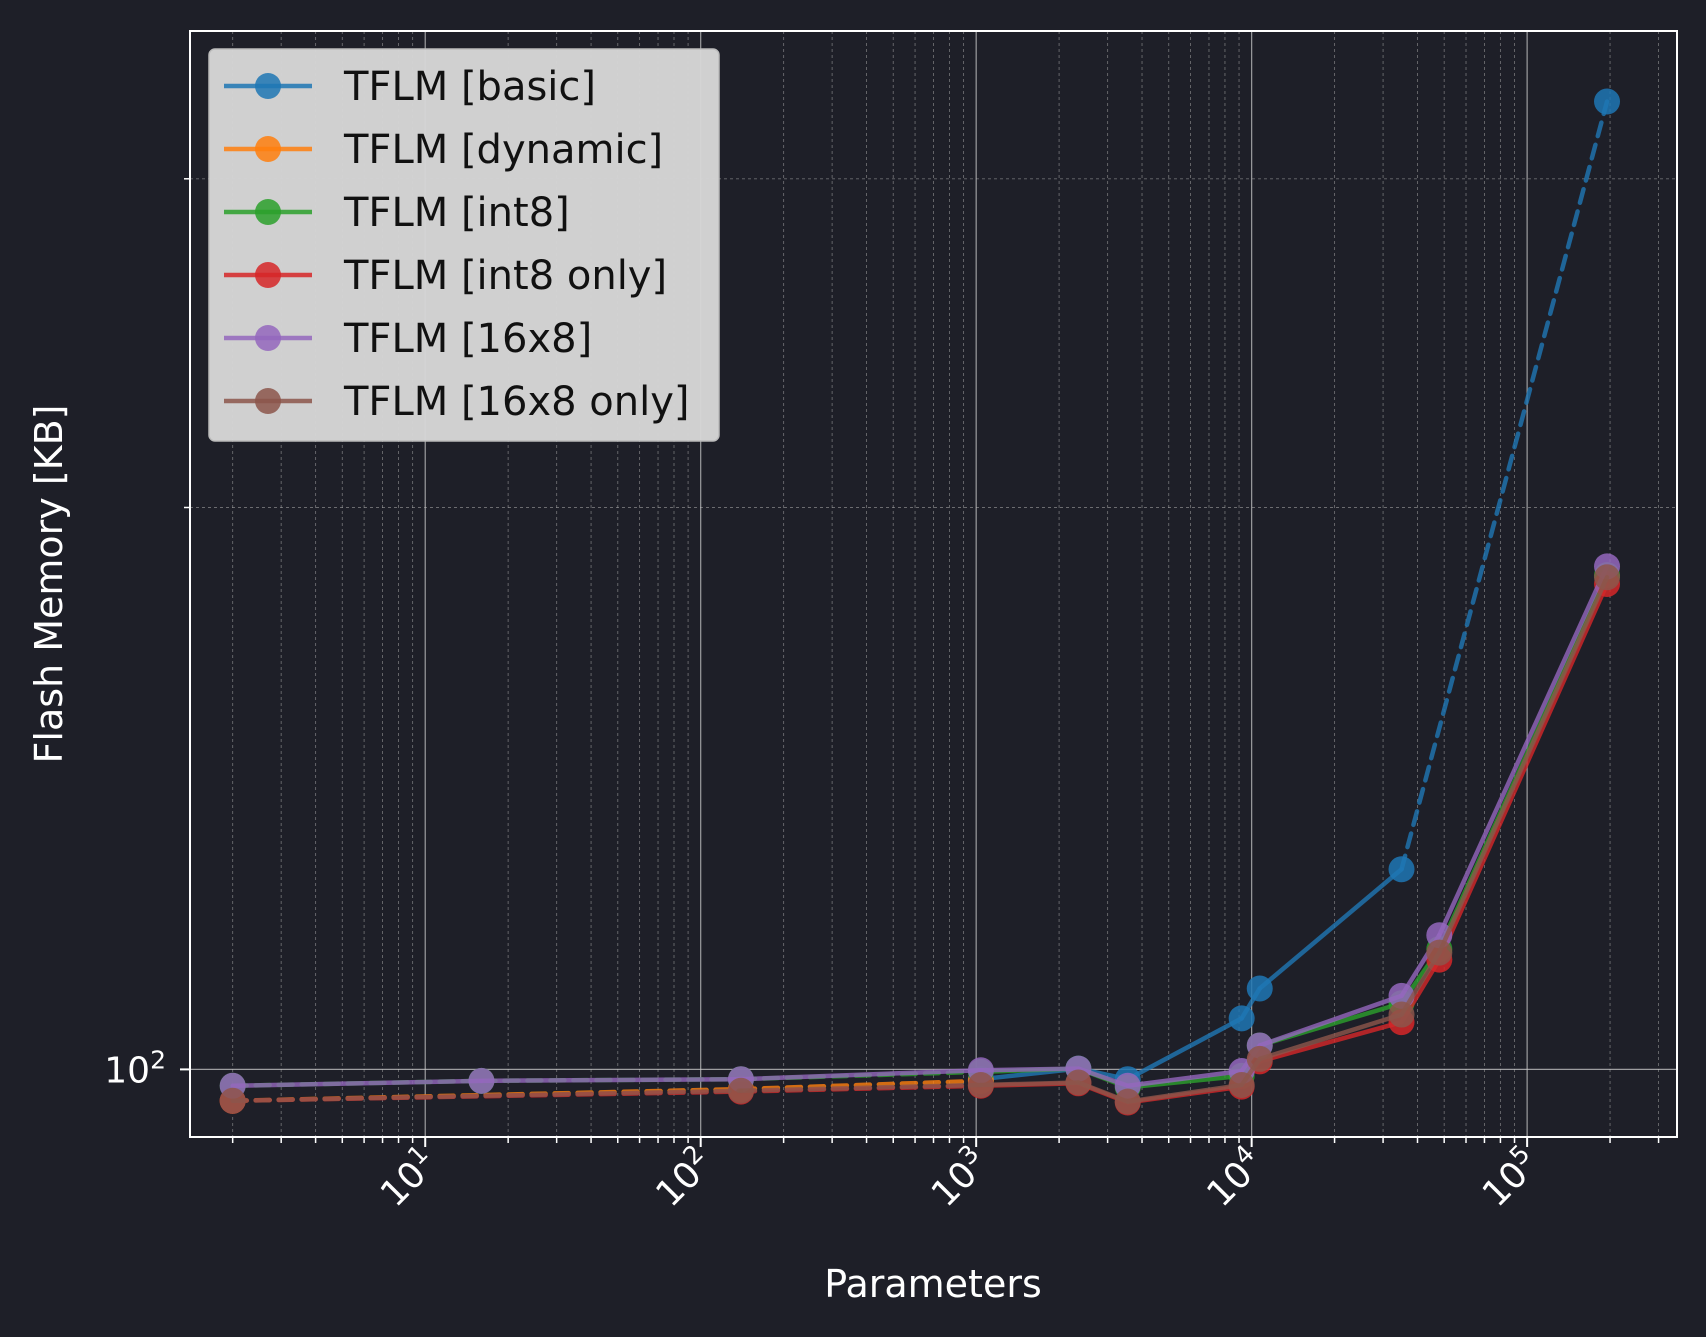  I want to click on legend-label: TFLM [basic], so click(469, 87).